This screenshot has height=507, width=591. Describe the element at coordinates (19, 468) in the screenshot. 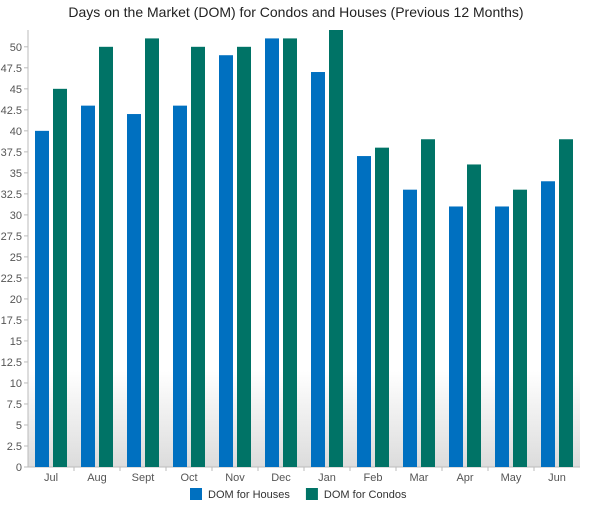

I see `y-tick-label: 0` at that location.